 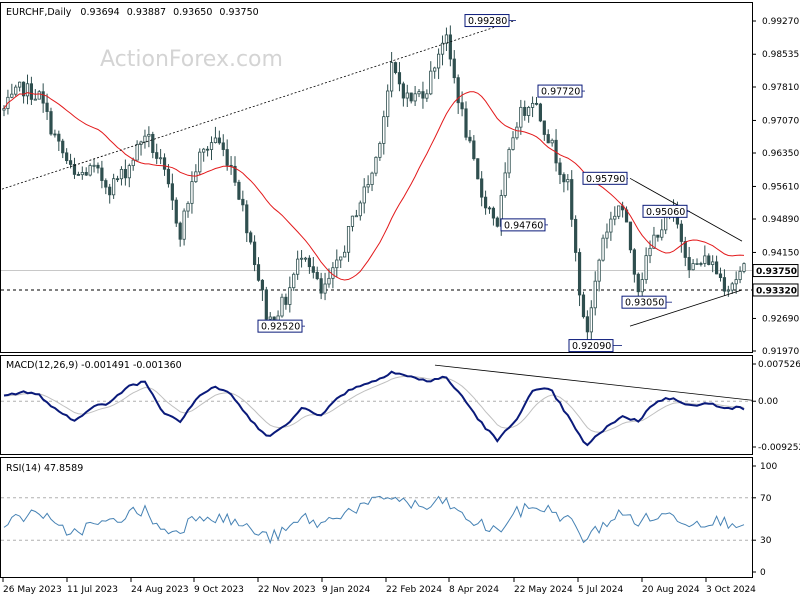 What do you see at coordinates (763, 573) in the screenshot?
I see `rsi-y-tick-label: 0` at bounding box center [763, 573].